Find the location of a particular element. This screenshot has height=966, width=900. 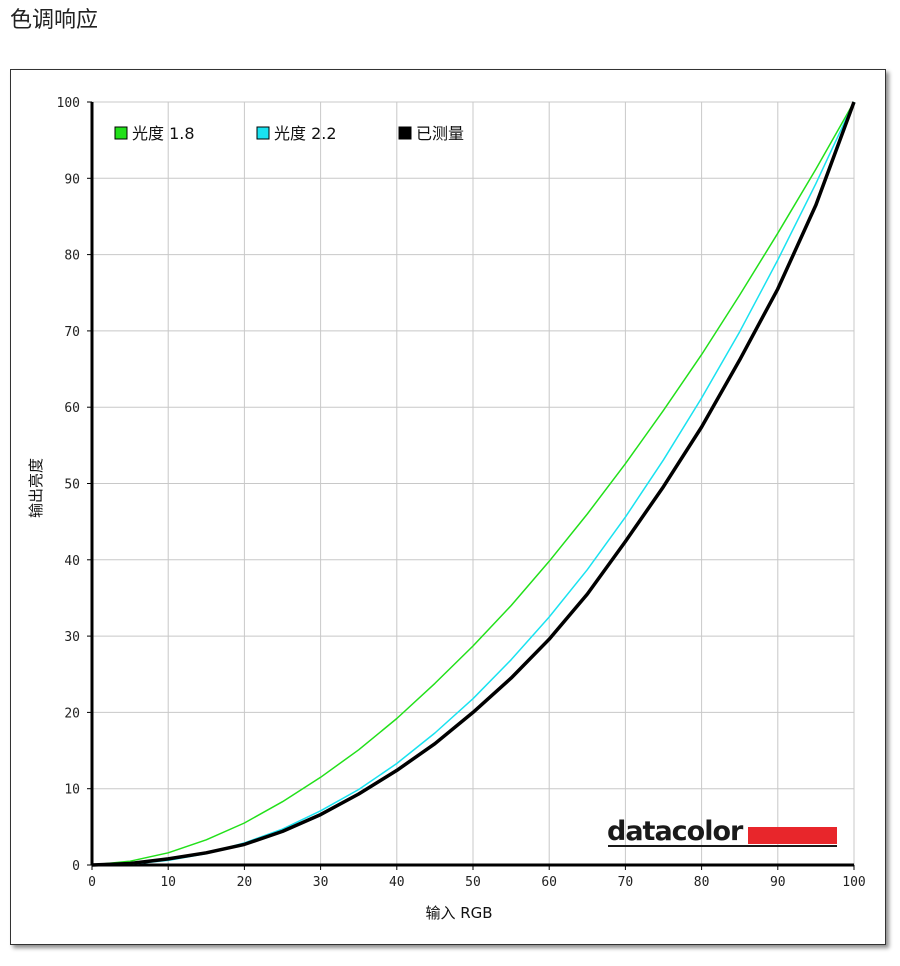

x-tick-label: 60 is located at coordinates (549, 882).